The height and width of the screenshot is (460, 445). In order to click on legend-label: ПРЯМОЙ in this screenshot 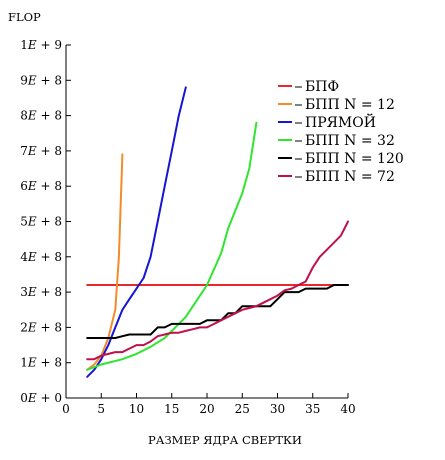, I will do `click(340, 121)`.